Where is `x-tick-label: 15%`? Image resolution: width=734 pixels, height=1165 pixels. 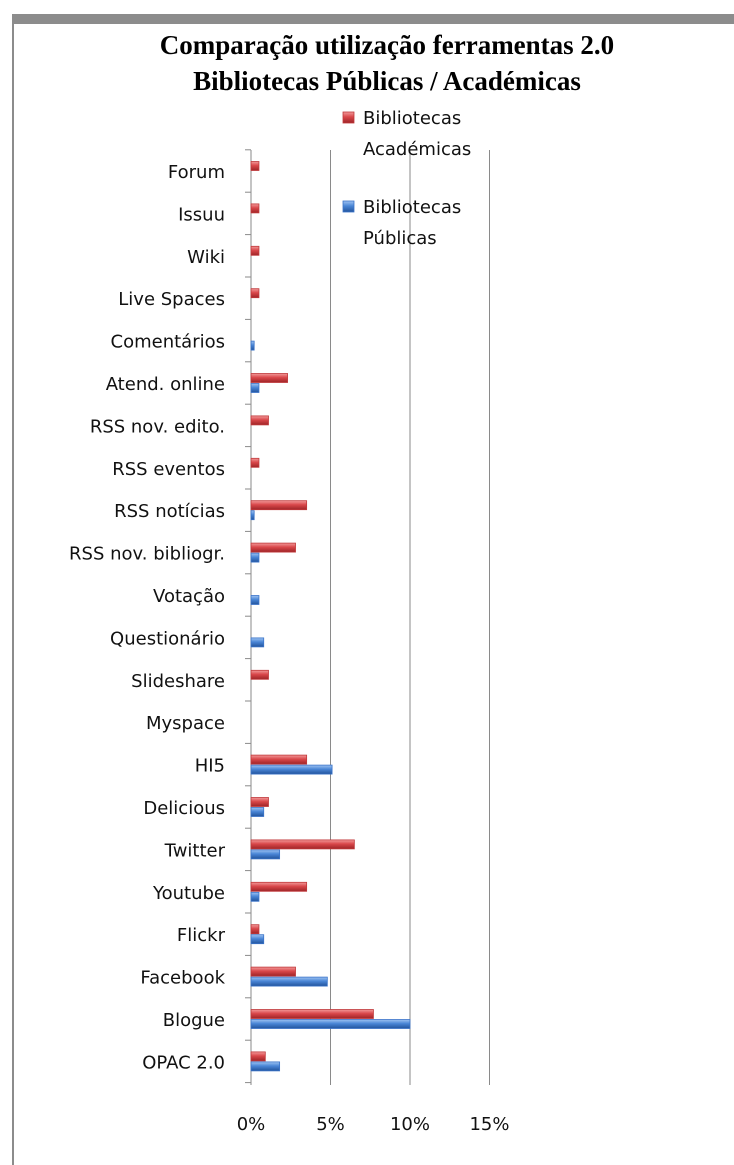
x-tick-label: 15% is located at coordinates (489, 1124).